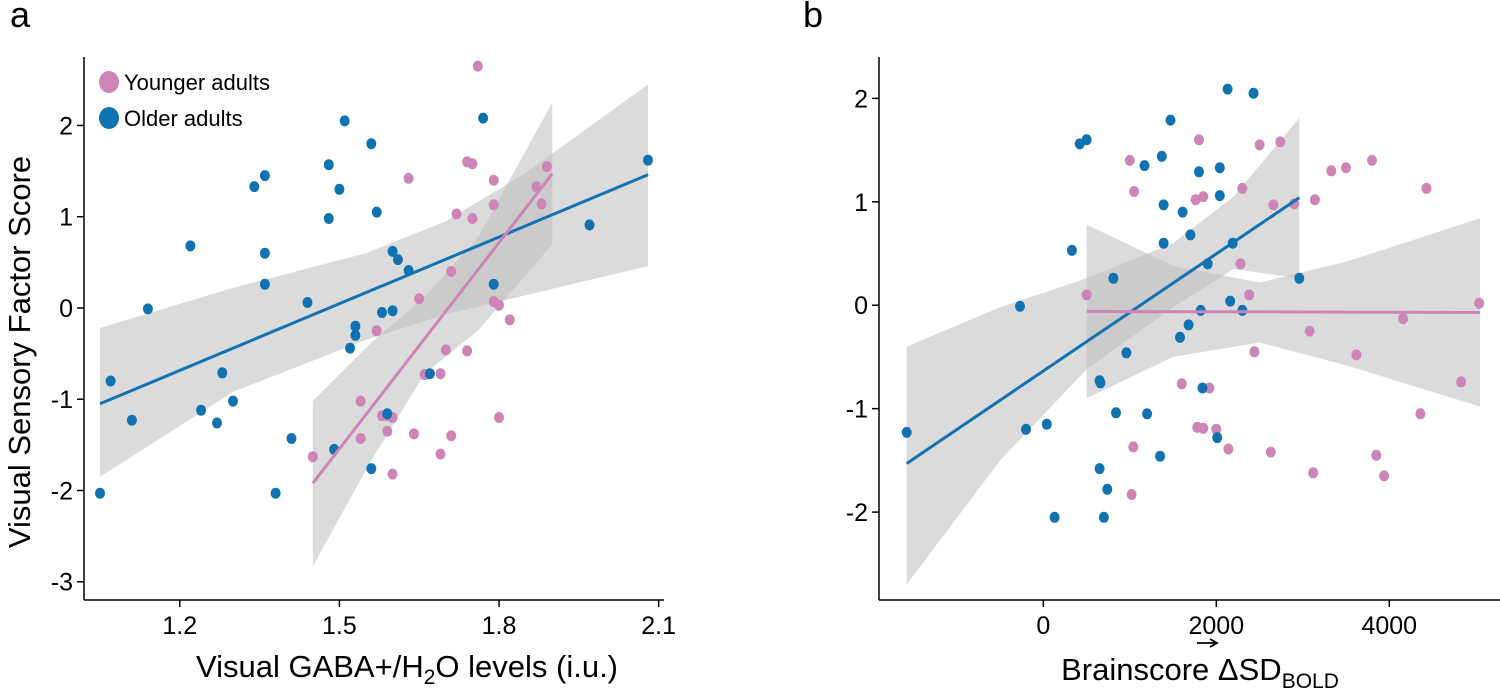 The width and height of the screenshot is (1500, 690). What do you see at coordinates (109, 118) in the screenshot?
I see `legend-marker-older` at bounding box center [109, 118].